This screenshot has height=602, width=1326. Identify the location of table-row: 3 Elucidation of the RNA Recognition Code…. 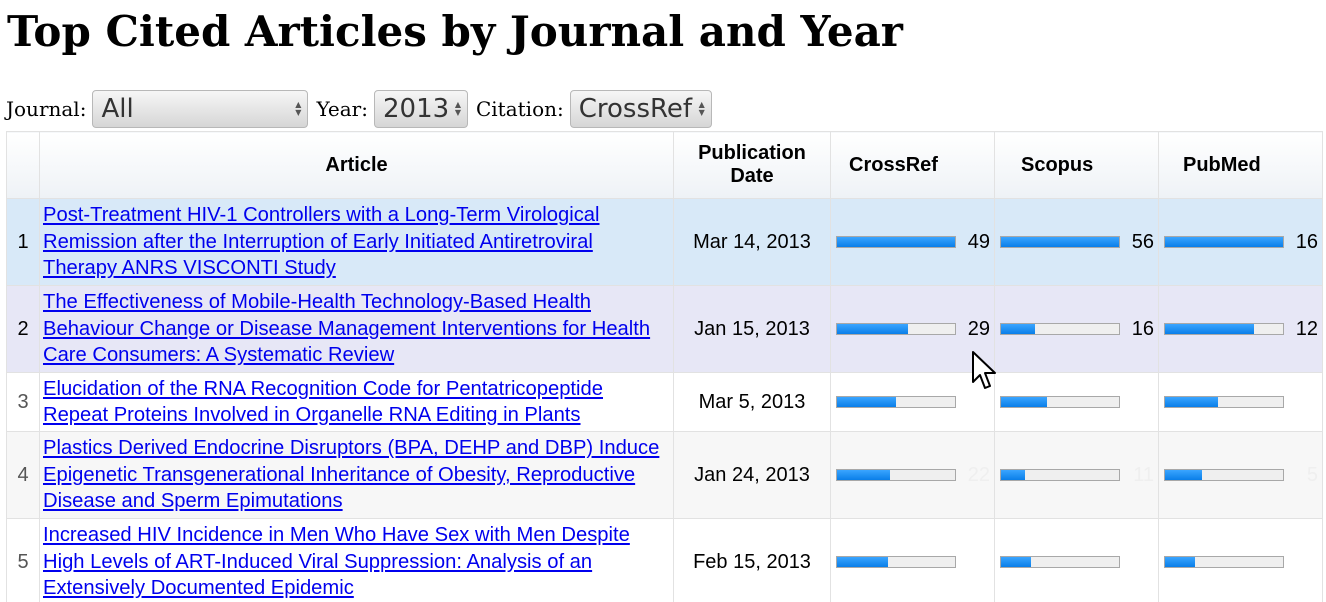
(664, 402).